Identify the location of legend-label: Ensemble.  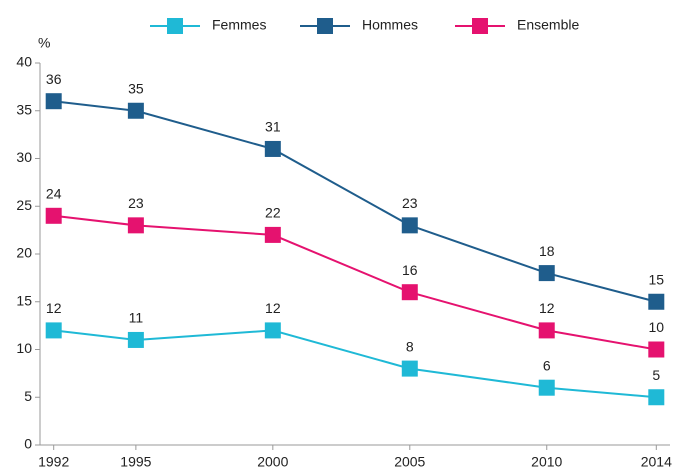
(548, 25).